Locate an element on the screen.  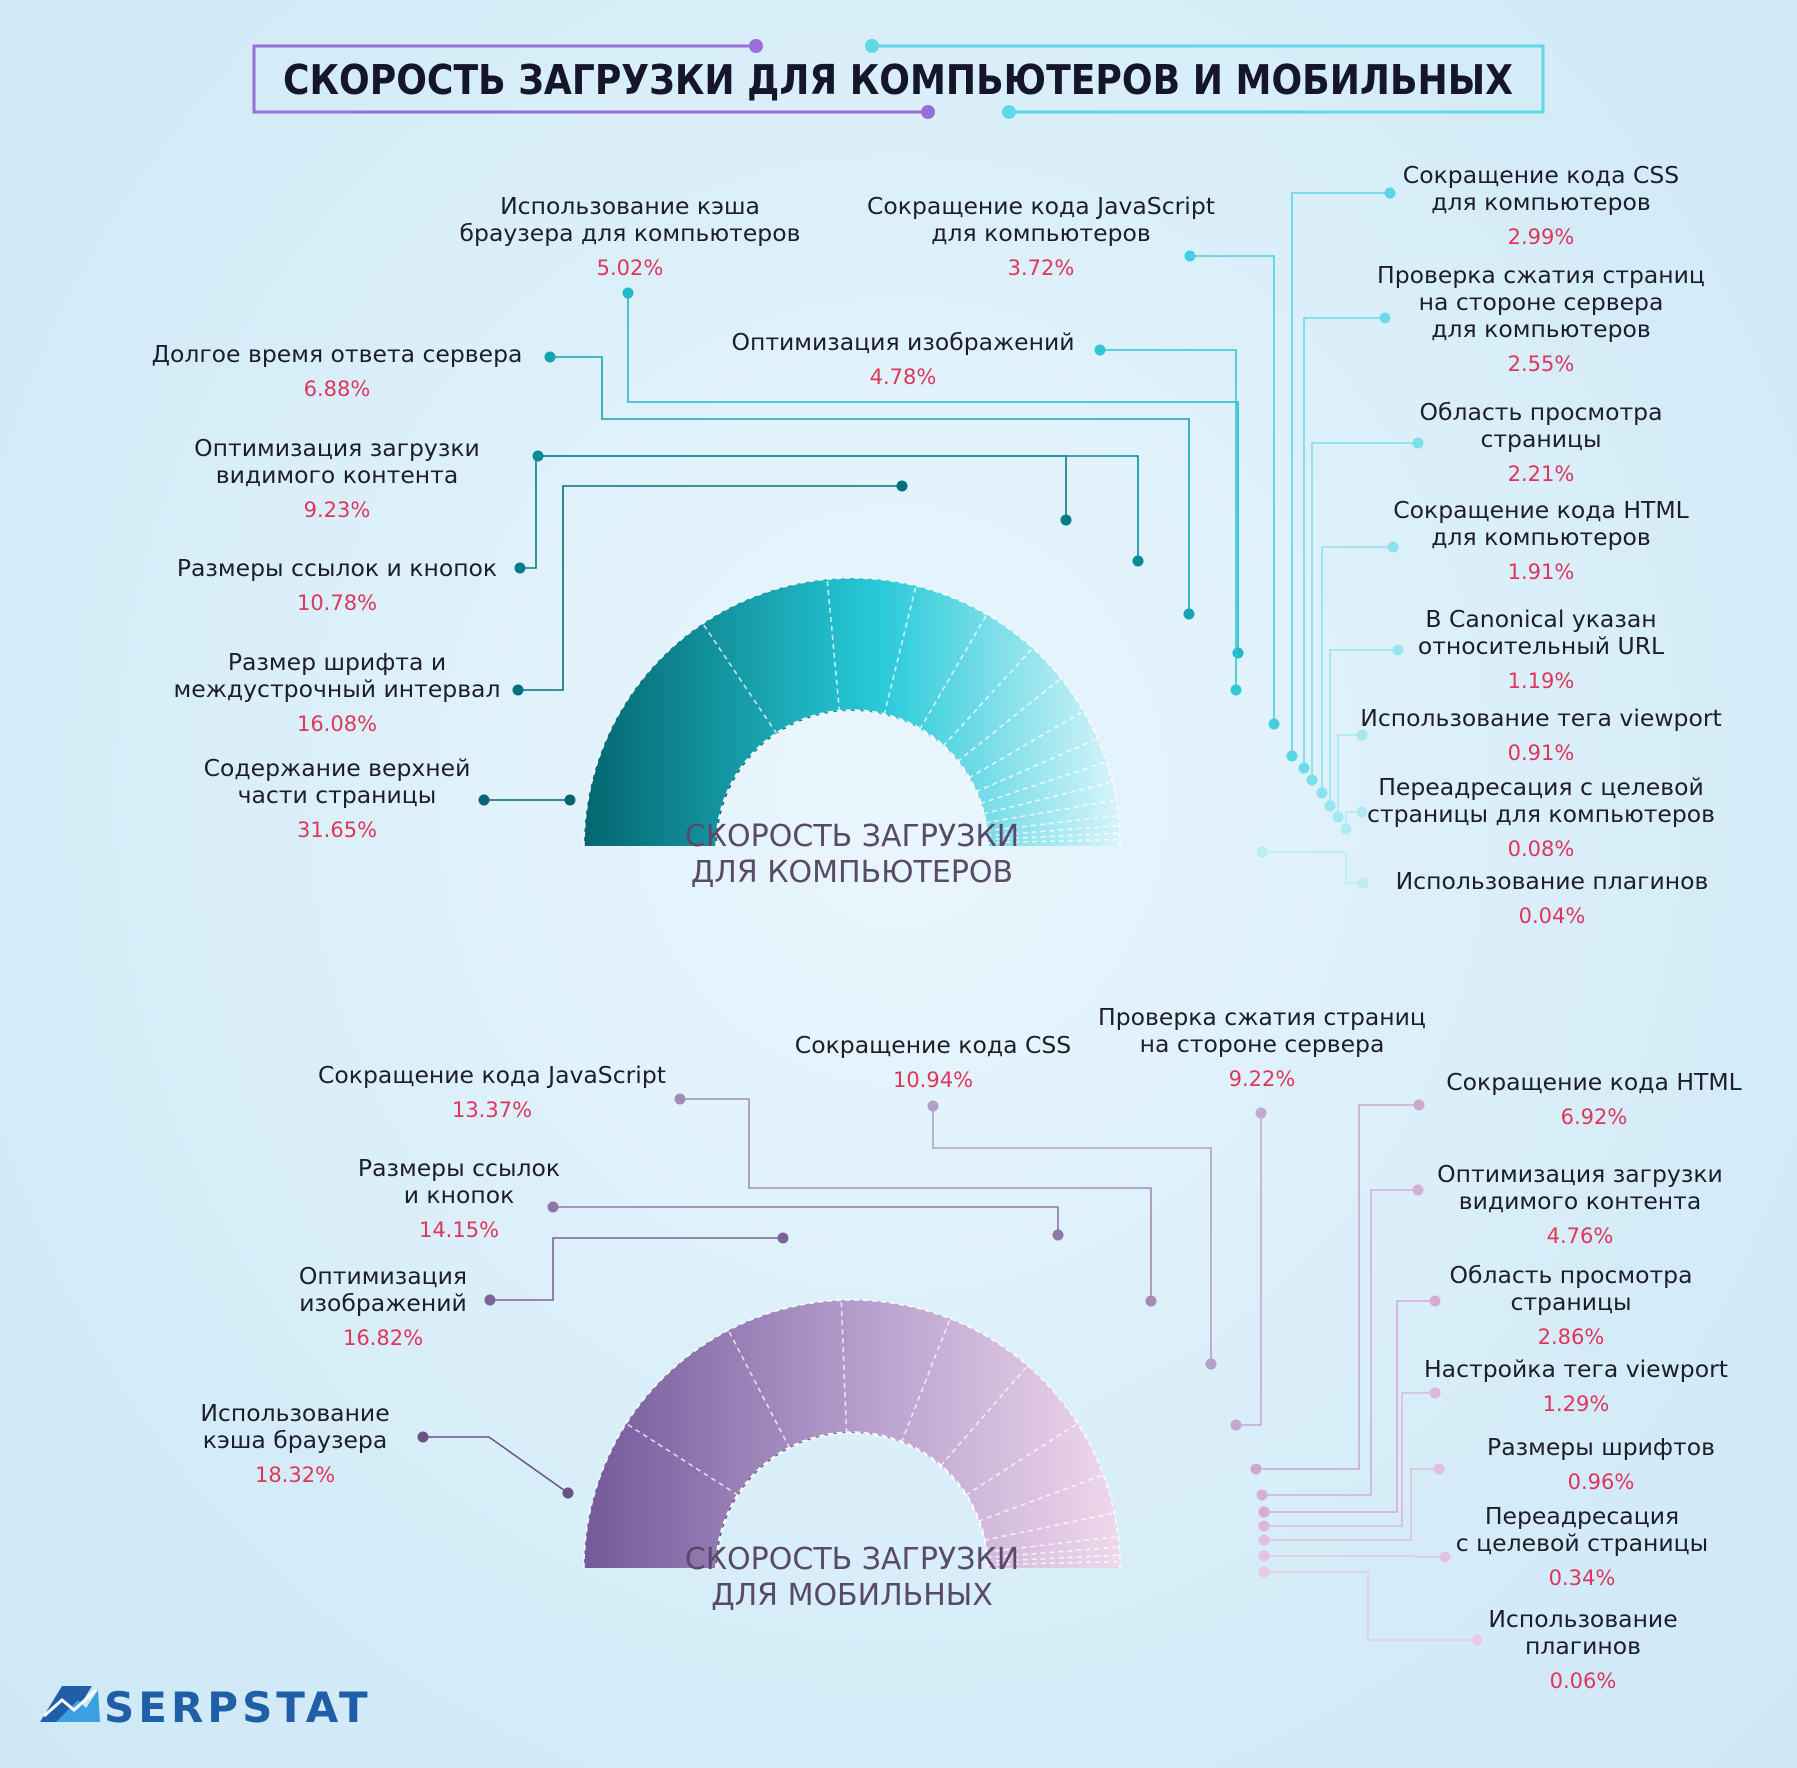
slice-label: Сокращение кода CSS 10.94% is located at coordinates (1006, 1200).